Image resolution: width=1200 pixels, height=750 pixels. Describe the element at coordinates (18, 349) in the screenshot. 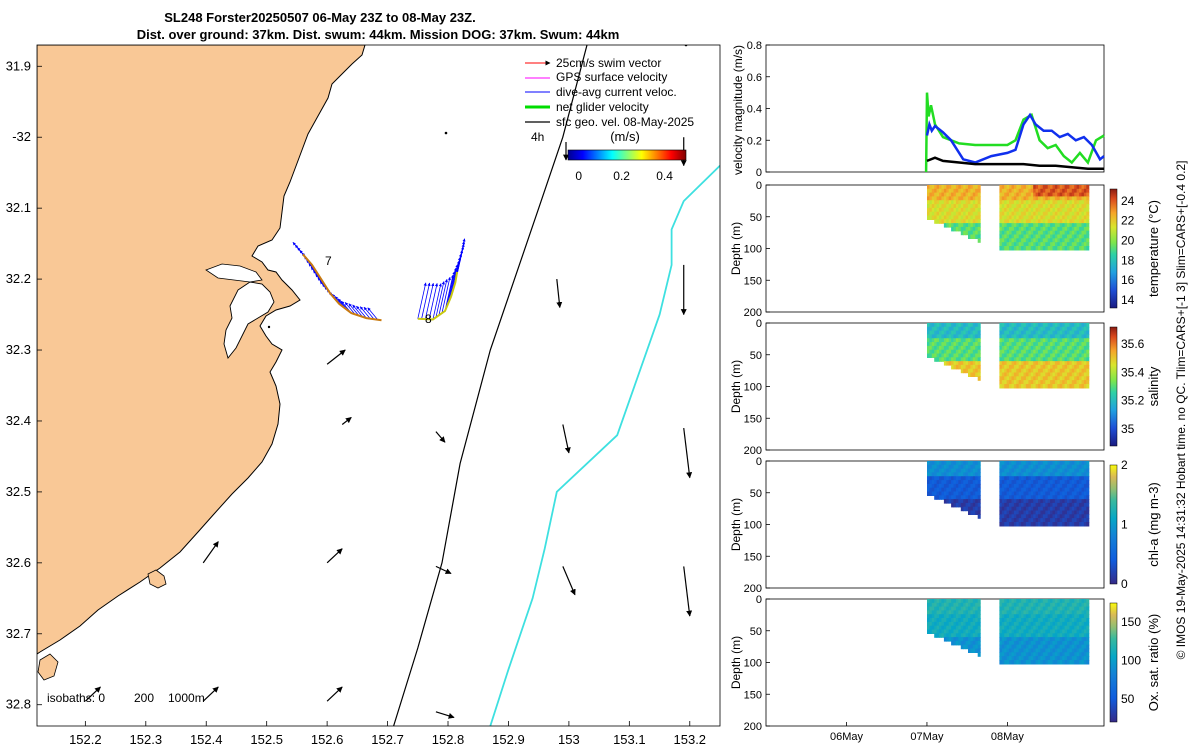

I see `map-y-tick-label: 32.3` at that location.